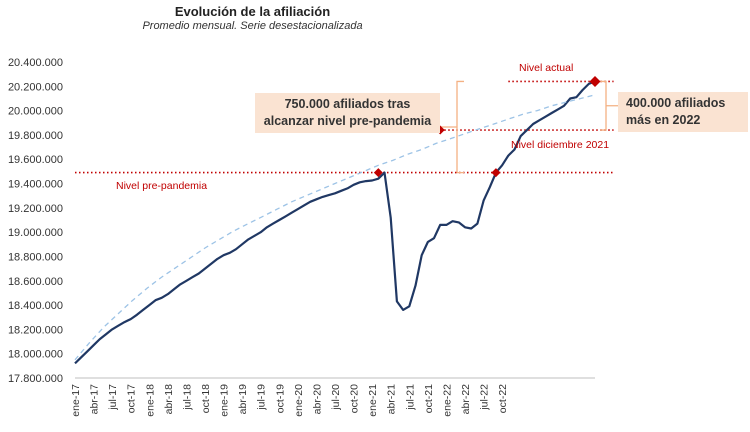 The width and height of the screenshot is (750, 432). I want to click on x-tick-label: ene-19, so click(225, 400).